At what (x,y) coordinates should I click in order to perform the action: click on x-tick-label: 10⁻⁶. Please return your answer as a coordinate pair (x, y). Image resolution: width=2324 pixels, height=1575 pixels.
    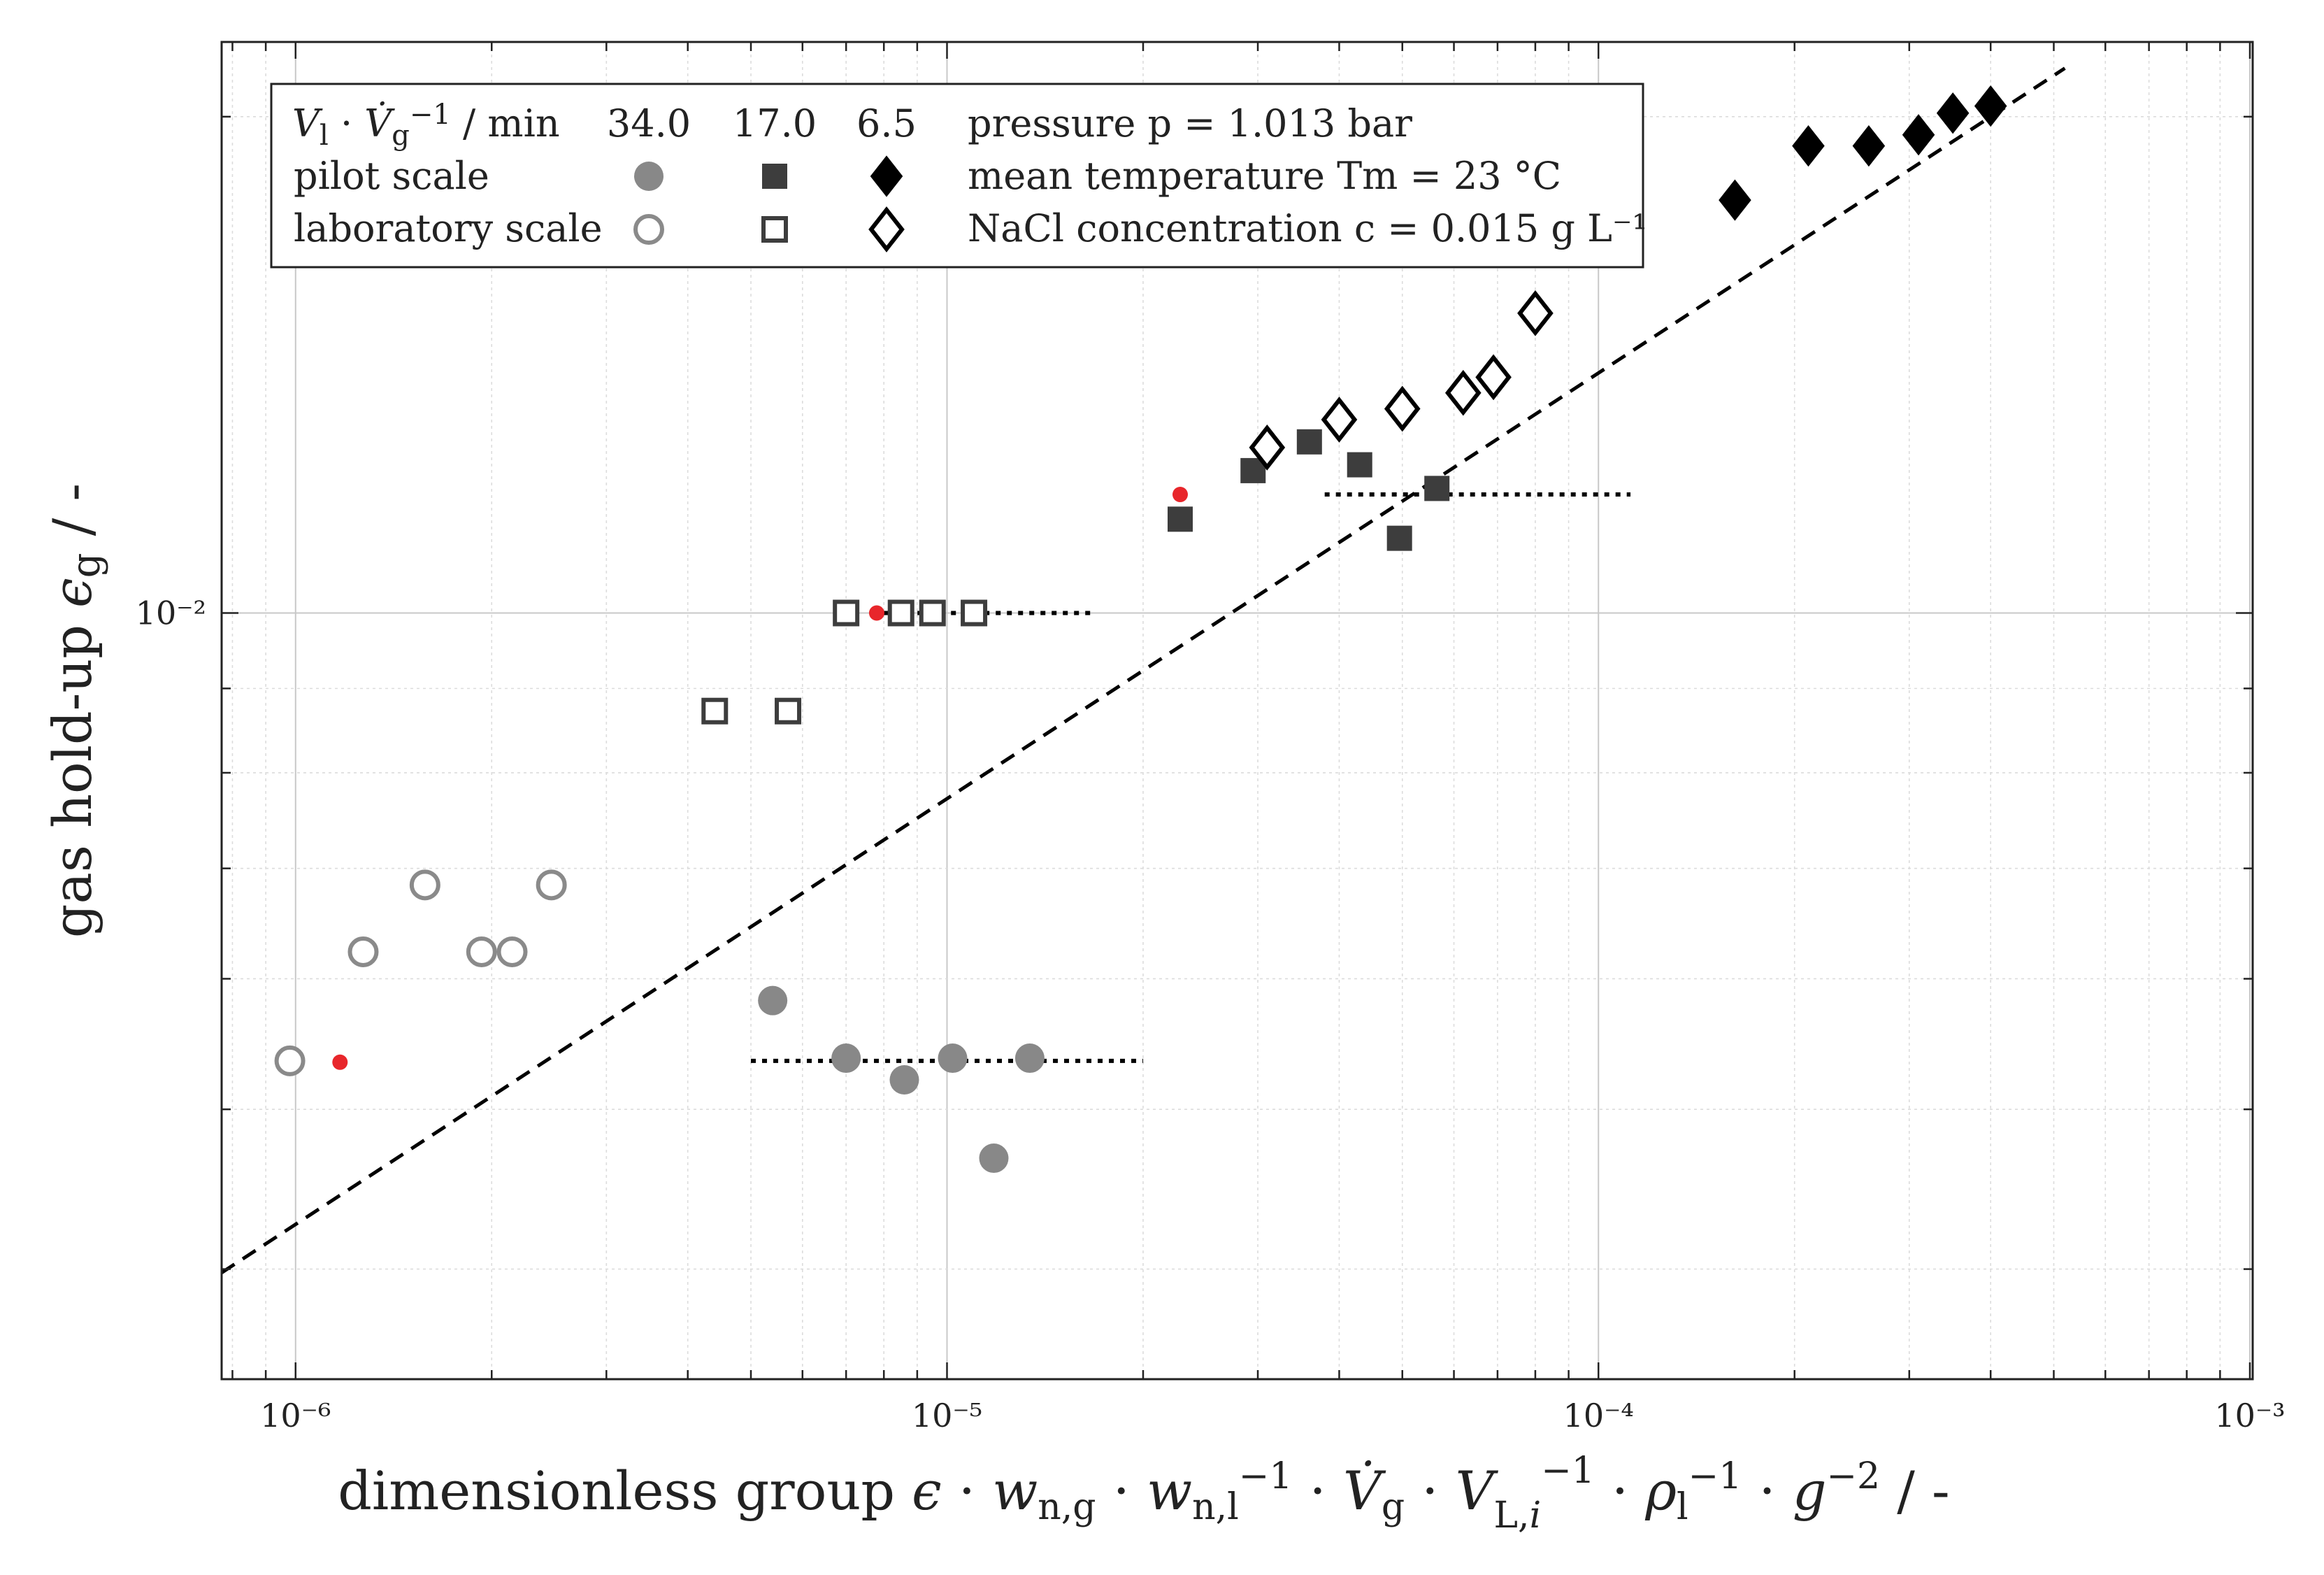
    Looking at the image, I should click on (295, 1416).